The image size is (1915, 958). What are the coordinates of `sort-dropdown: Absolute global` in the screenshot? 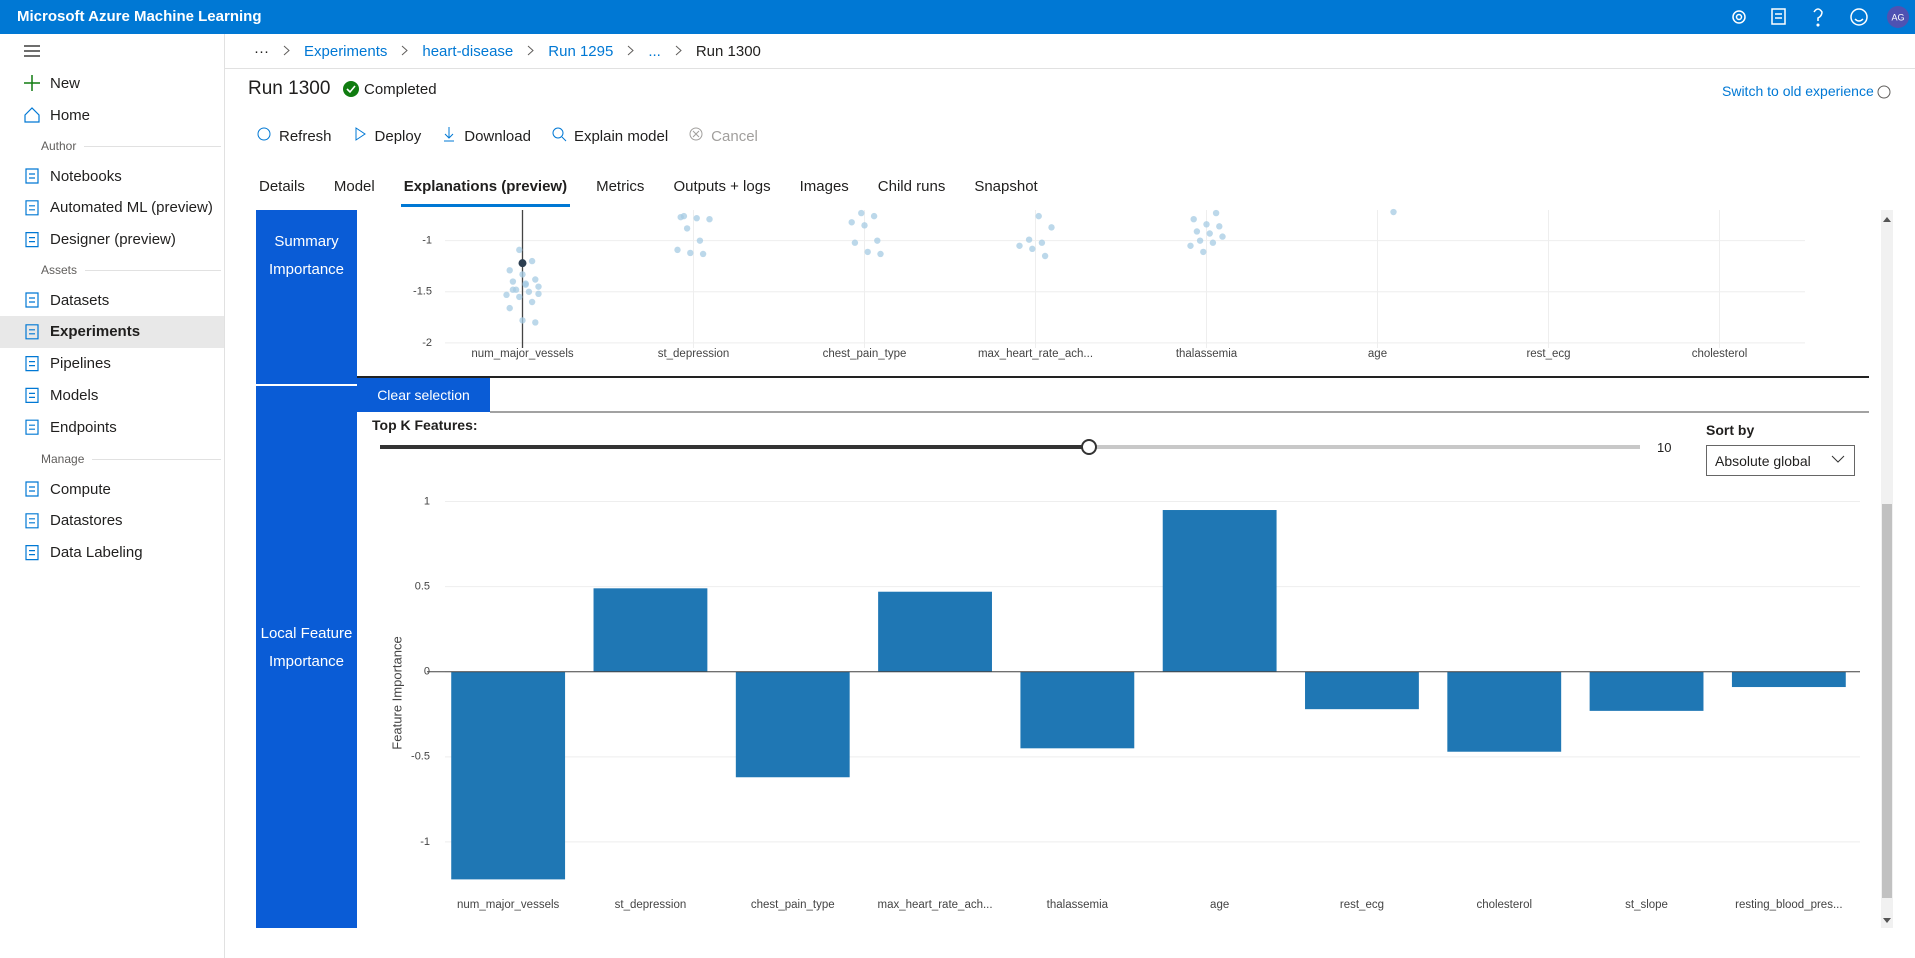 It's located at (1780, 460).